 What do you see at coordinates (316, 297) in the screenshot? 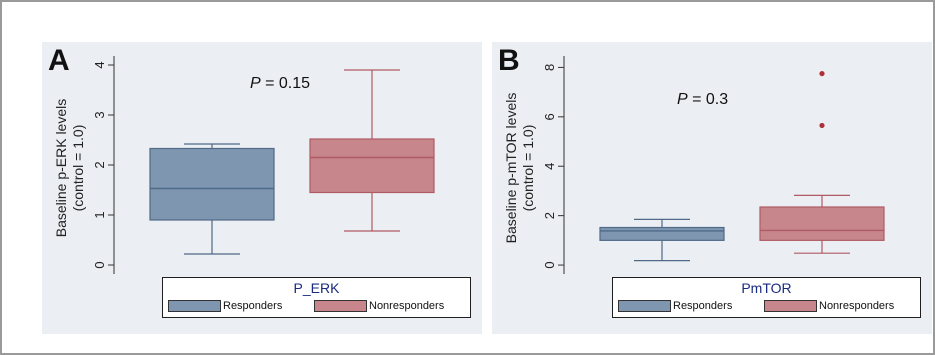
I see `legend-a: P_ERK Responders Nonresponders` at bounding box center [316, 297].